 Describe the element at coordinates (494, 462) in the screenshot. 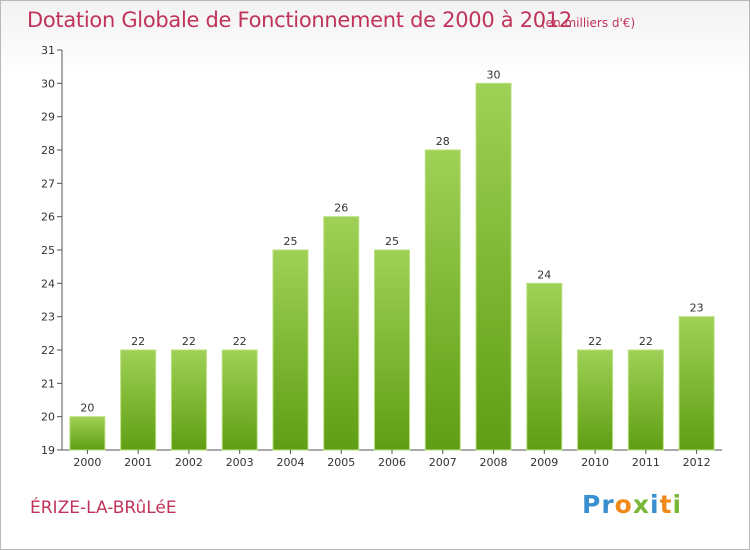

I see `x-tick-label: 2008` at that location.